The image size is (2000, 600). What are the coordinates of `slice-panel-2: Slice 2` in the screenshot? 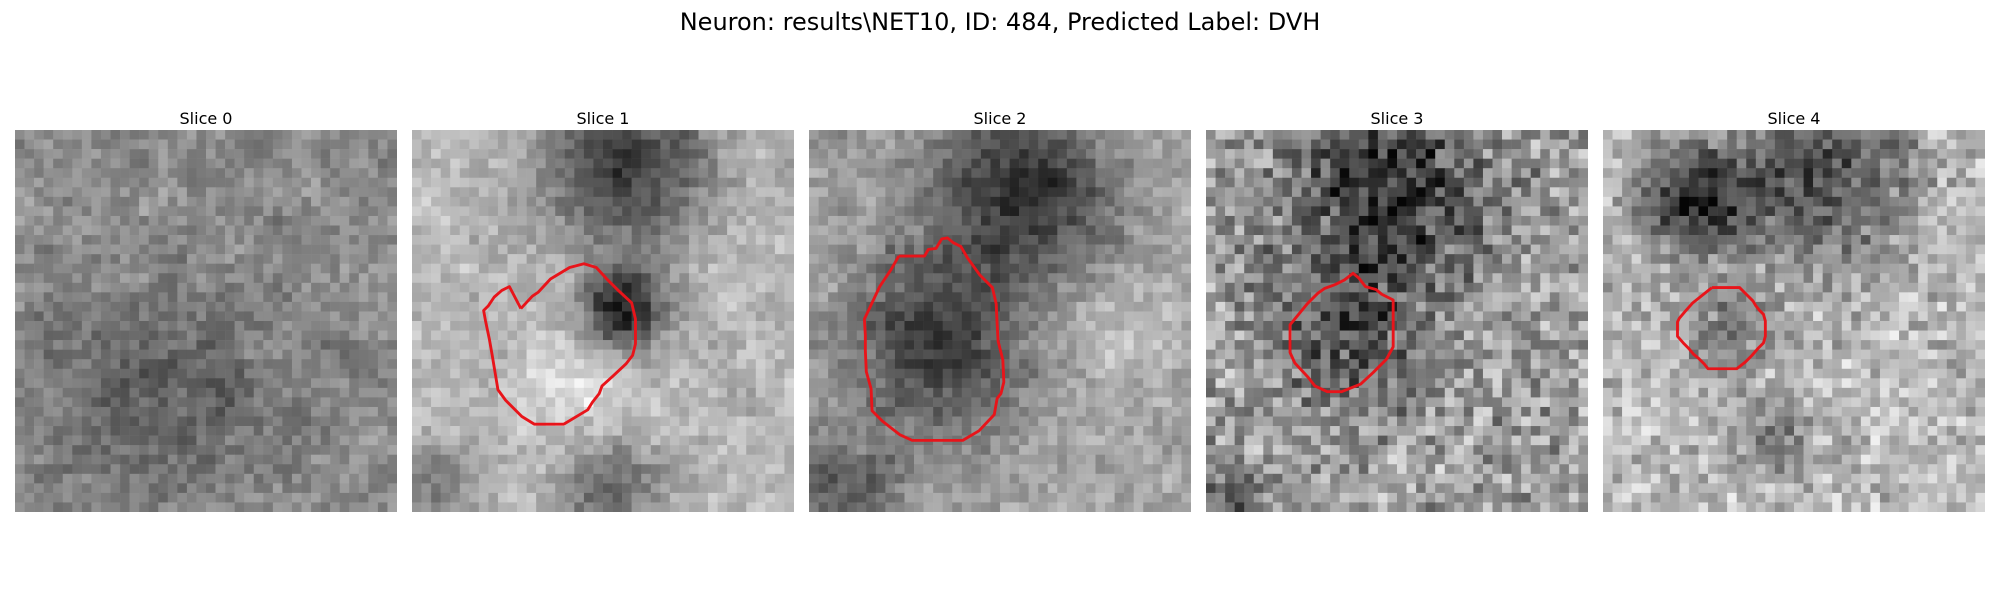 It's located at (1000, 310).